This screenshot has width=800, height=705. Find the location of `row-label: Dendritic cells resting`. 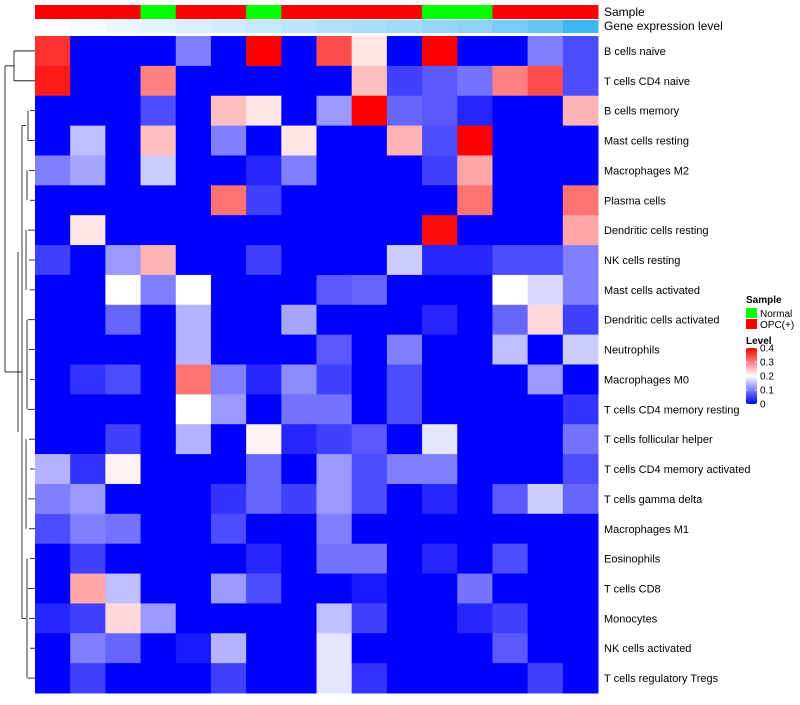

row-label: Dendritic cells resting is located at coordinates (656, 231).